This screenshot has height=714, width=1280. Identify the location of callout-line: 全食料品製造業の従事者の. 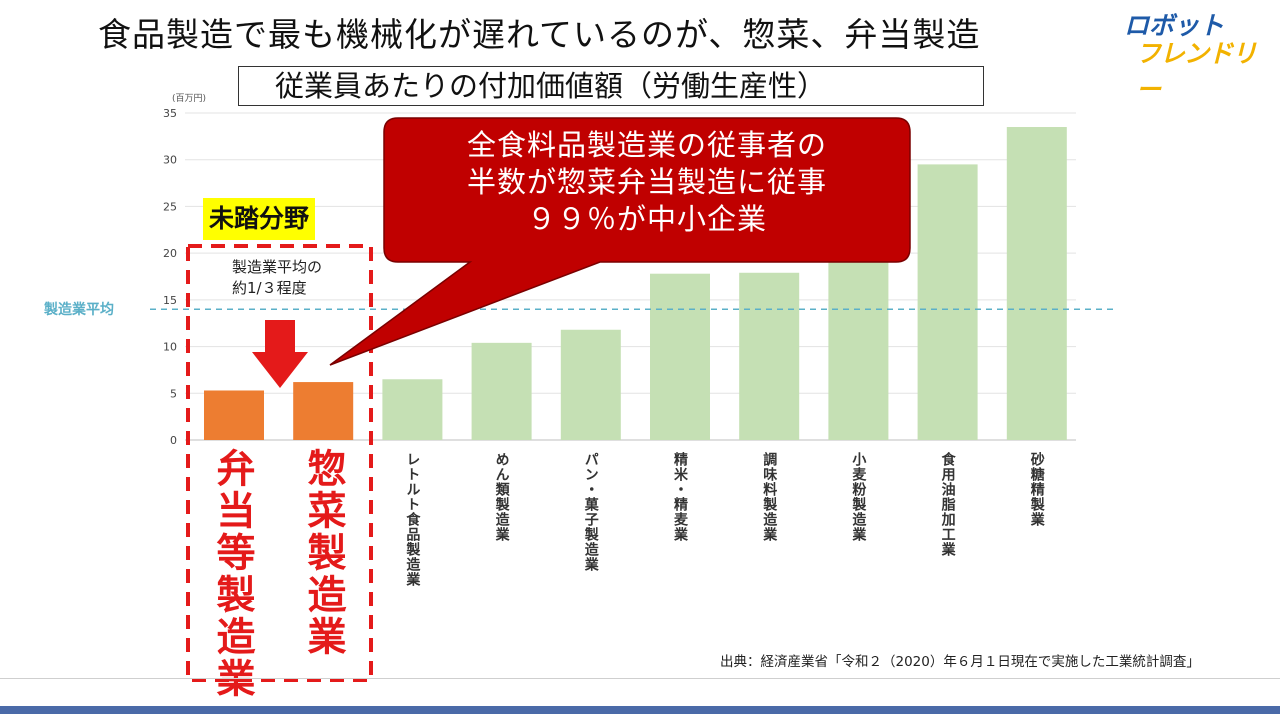
(646, 145).